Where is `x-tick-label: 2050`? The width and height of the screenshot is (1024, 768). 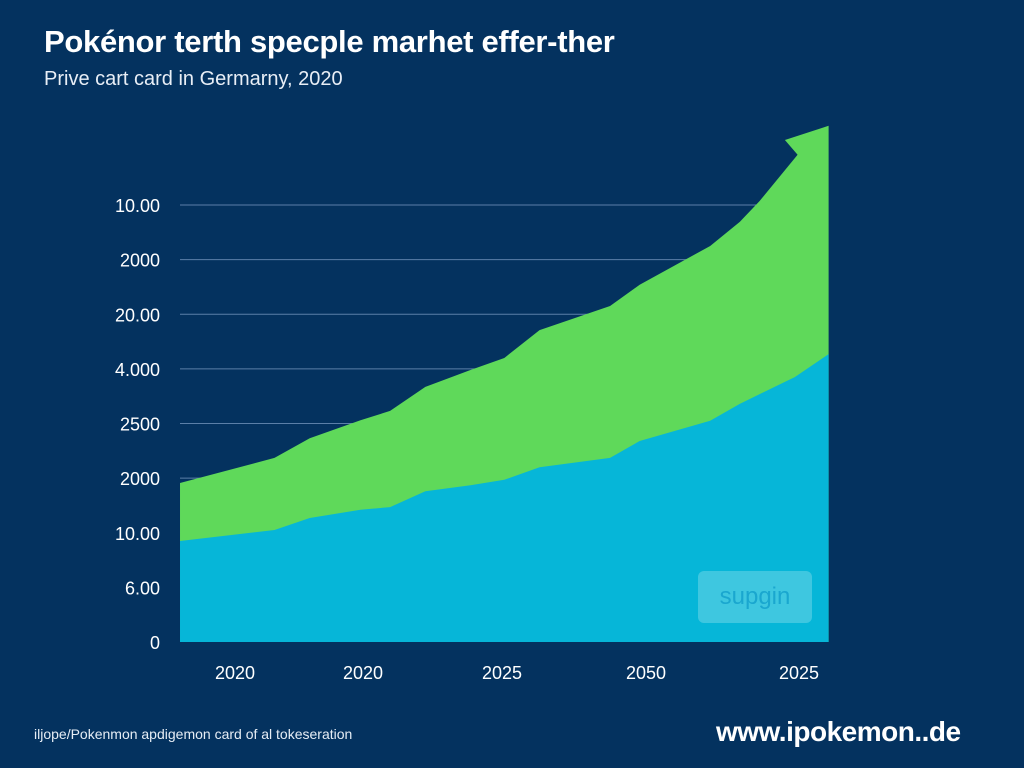
x-tick-label: 2050 is located at coordinates (646, 673).